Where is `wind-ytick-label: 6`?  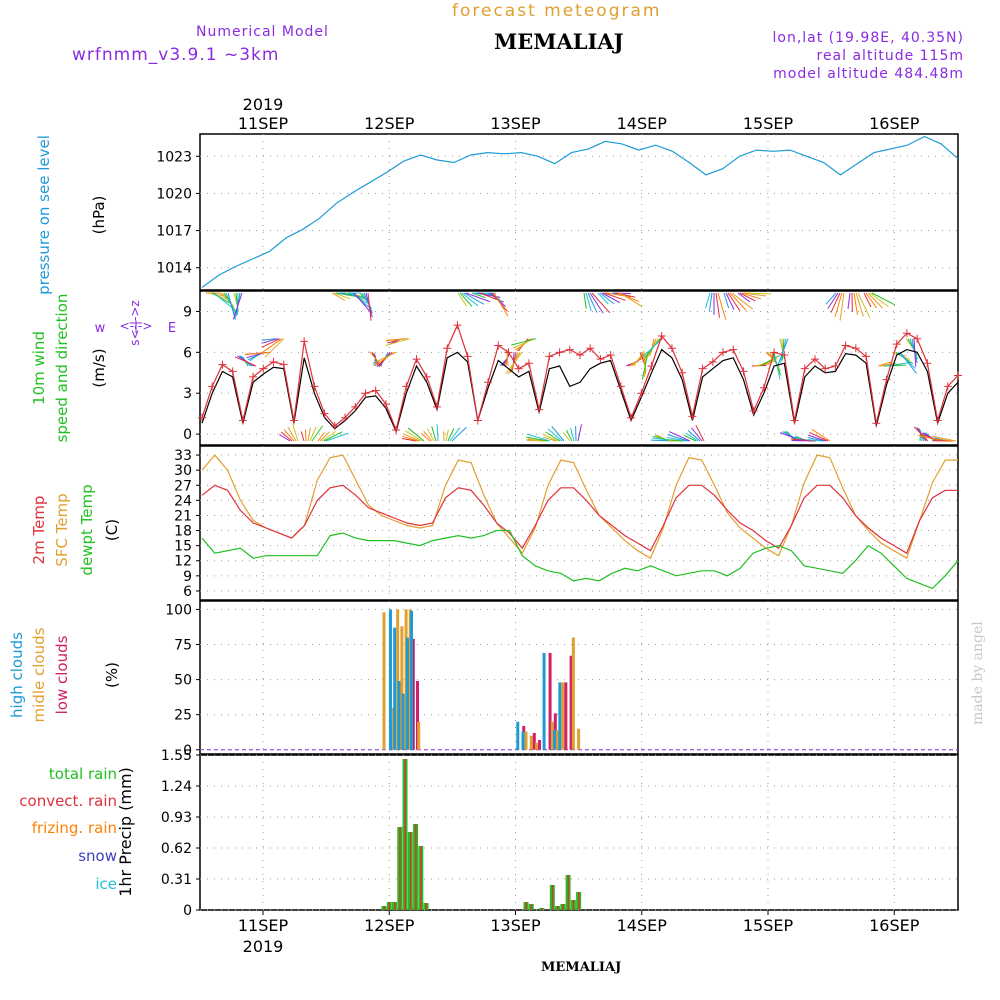
wind-ytick-label: 6 is located at coordinates (187, 353).